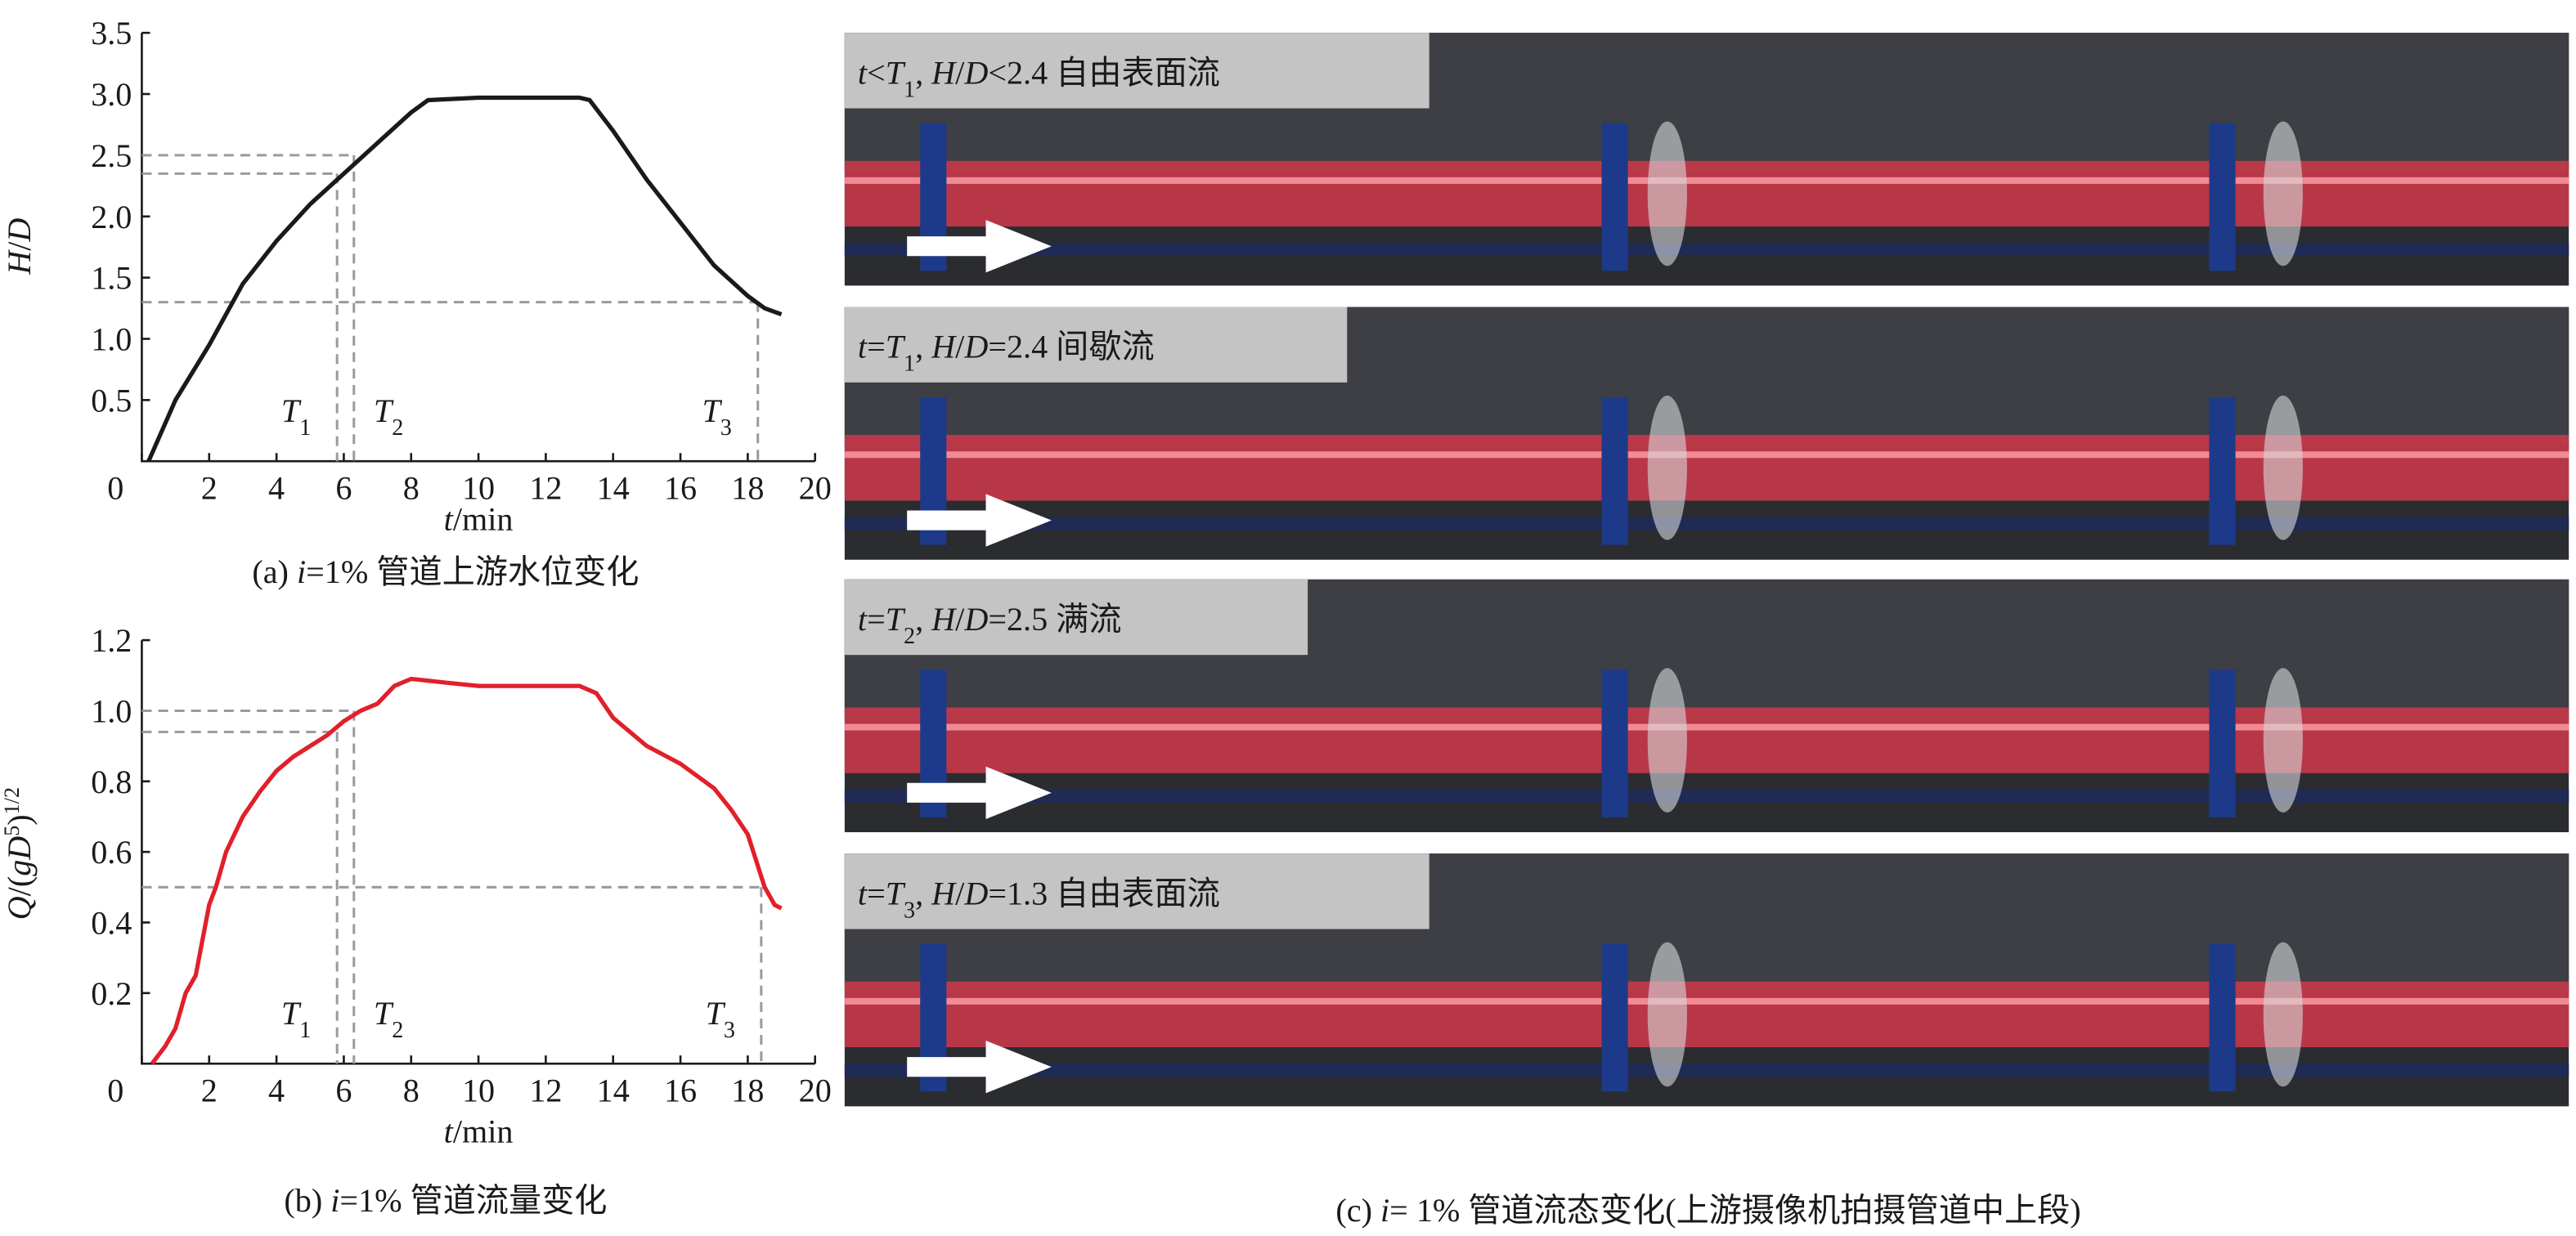 The image size is (2576, 1236). What do you see at coordinates (19, 246) in the screenshot?
I see `y-axis-label: H/D` at bounding box center [19, 246].